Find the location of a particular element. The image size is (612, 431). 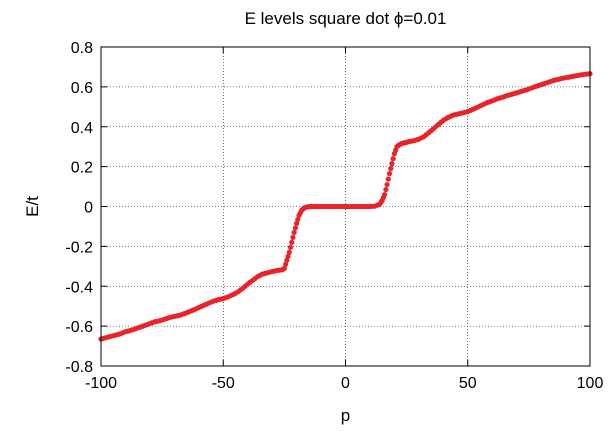

y-tick-label: -0.8 is located at coordinates (79, 367).